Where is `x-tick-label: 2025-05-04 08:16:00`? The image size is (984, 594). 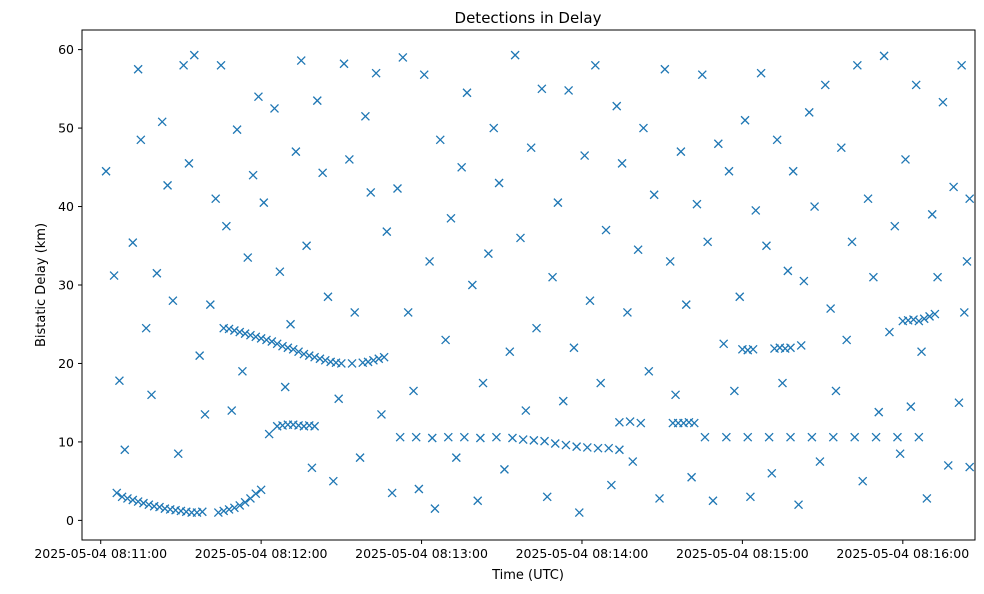 x-tick-label: 2025-05-04 08:16:00 is located at coordinates (902, 553).